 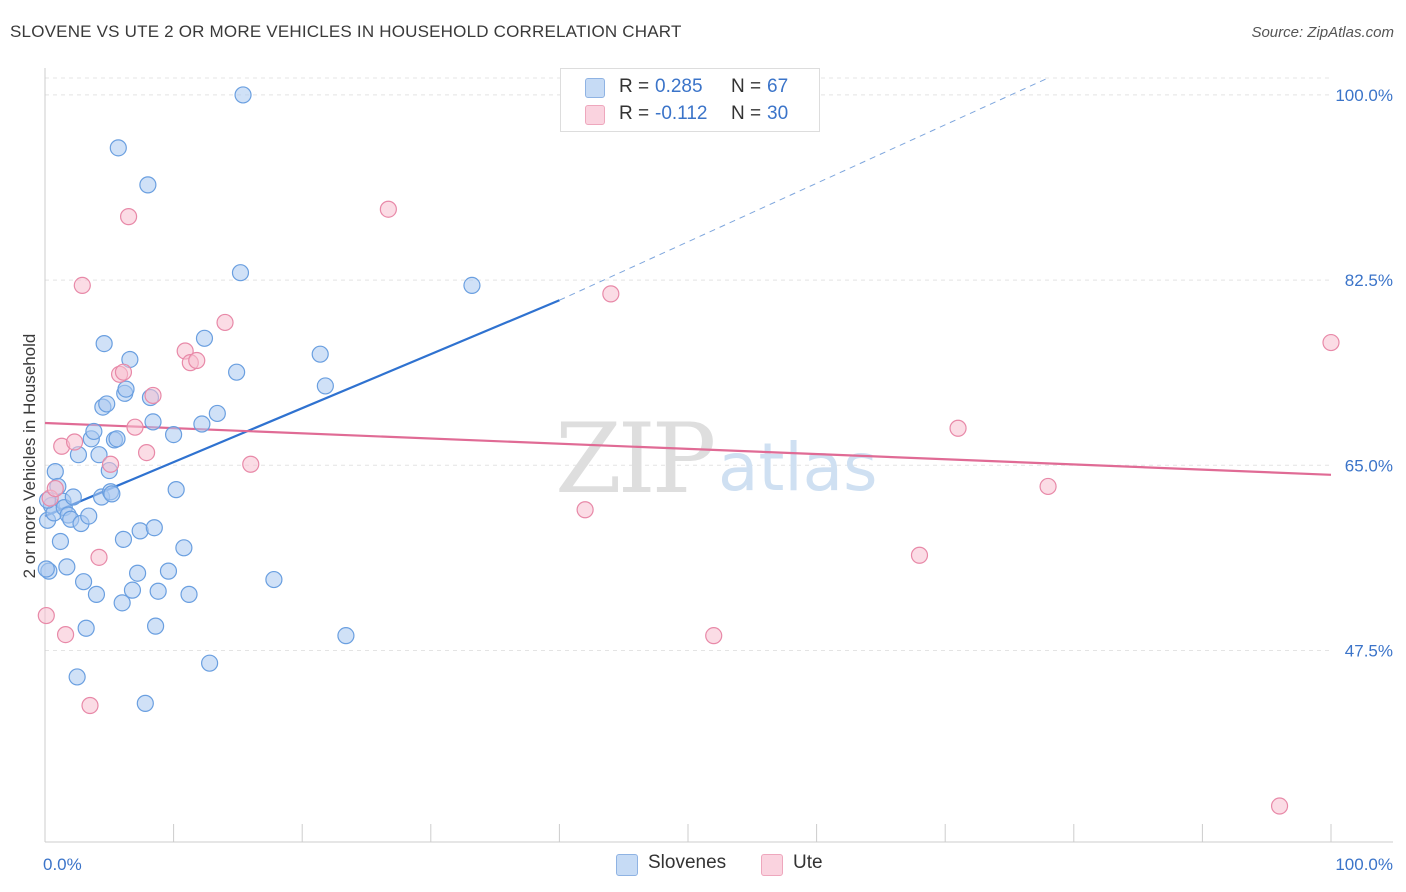 I want to click on watermark-zip: ZIP, so click(x=634, y=459).